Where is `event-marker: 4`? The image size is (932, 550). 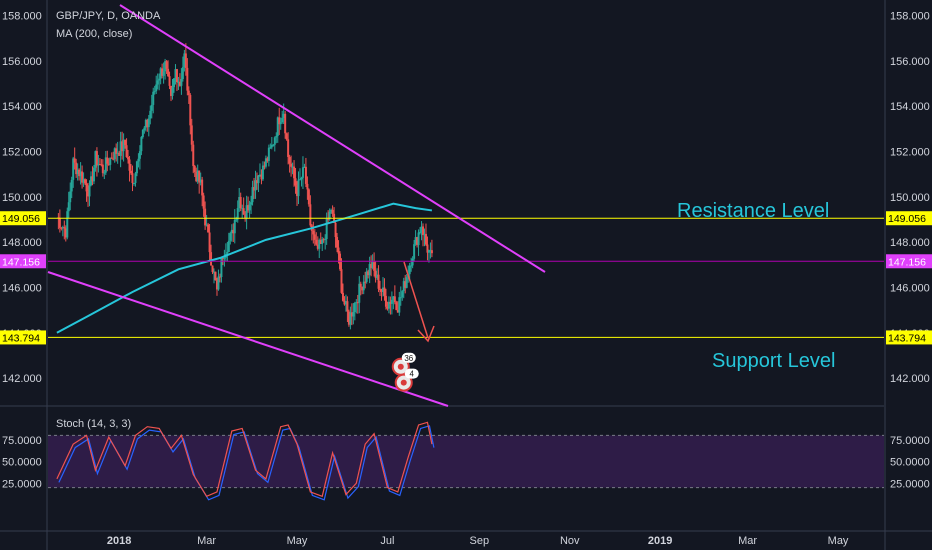 event-marker: 4 is located at coordinates (406, 380).